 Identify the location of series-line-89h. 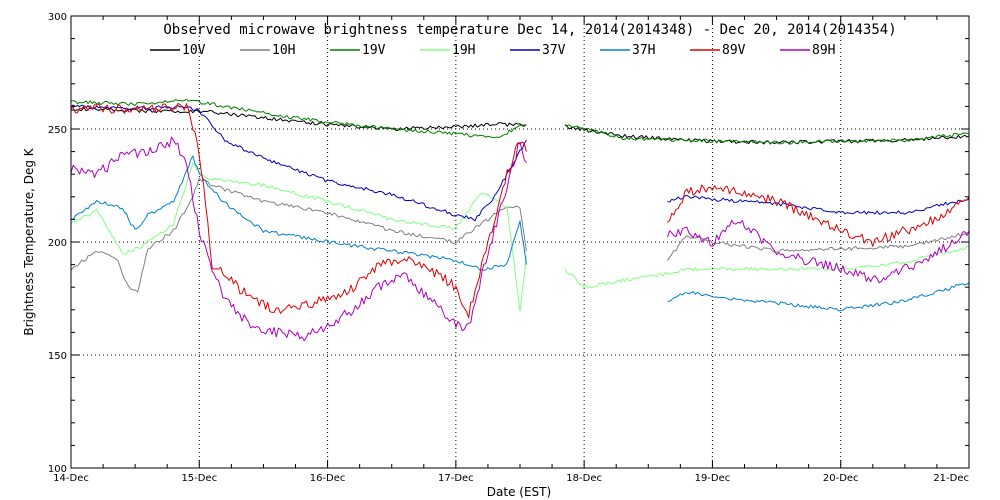
(818, 251).